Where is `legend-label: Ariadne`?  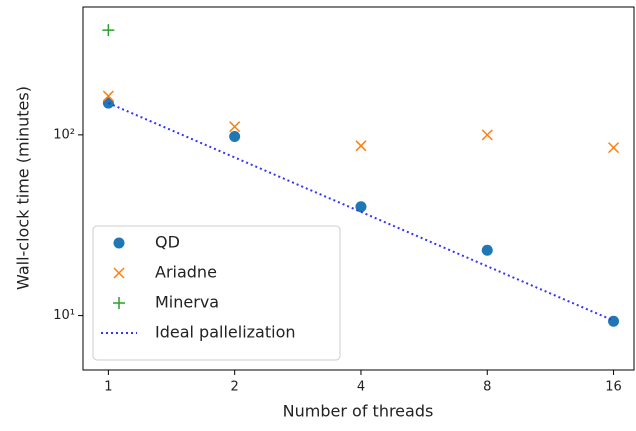 legend-label: Ariadne is located at coordinates (186, 272).